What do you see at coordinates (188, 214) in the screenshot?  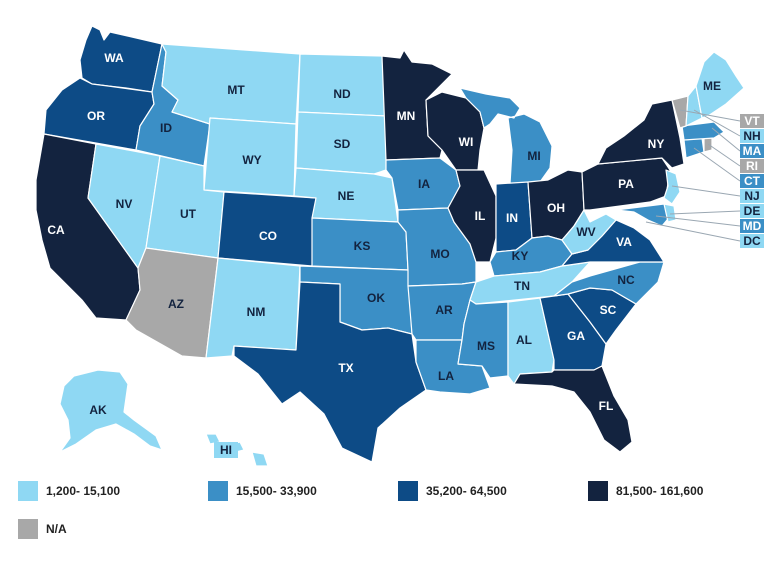 I see `state-label-ut: UT` at bounding box center [188, 214].